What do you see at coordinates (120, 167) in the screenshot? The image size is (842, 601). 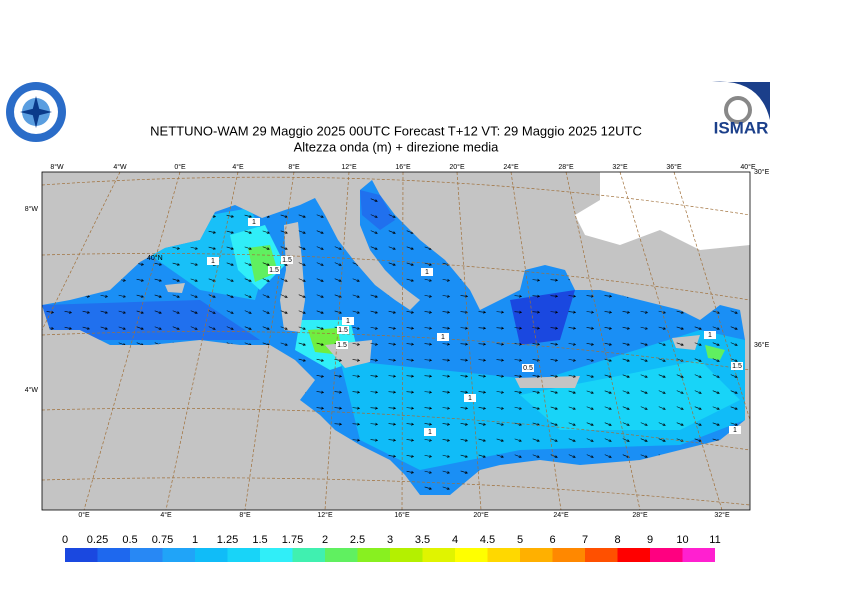 I see `lon-label: 4°W` at bounding box center [120, 167].